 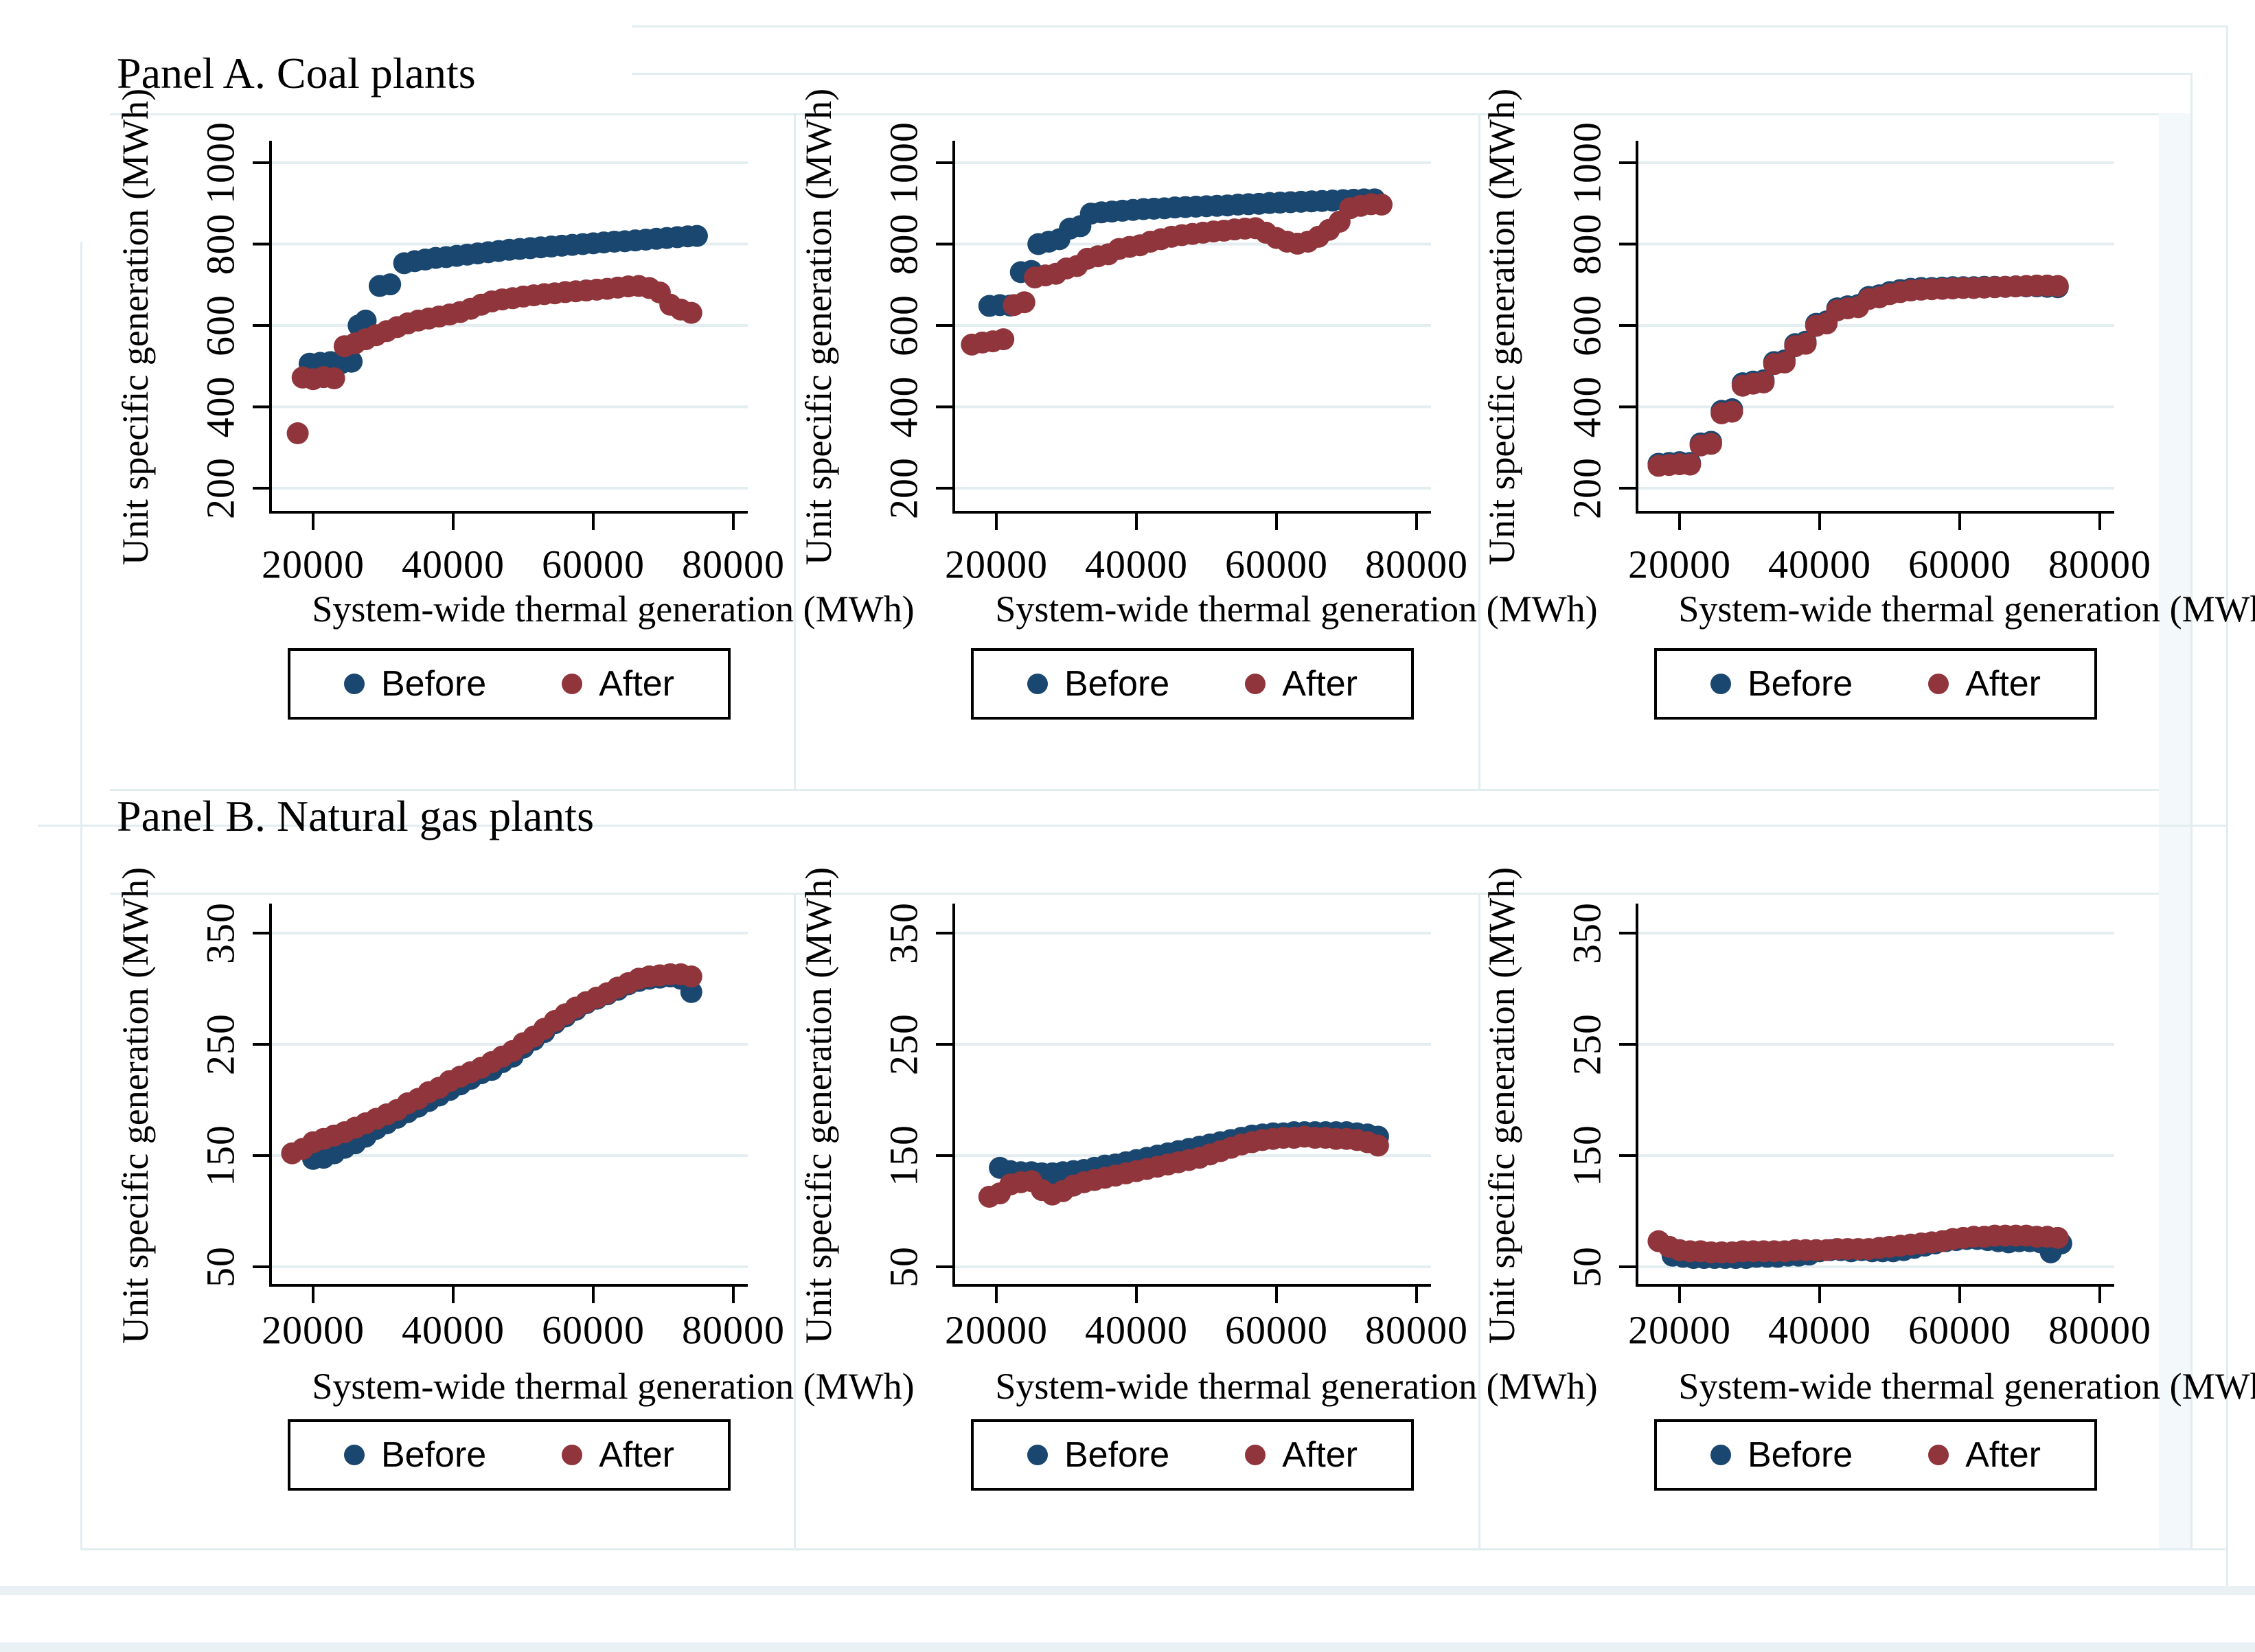 What do you see at coordinates (220, 163) in the screenshot?
I see `svg-text: 1000` at bounding box center [220, 163].